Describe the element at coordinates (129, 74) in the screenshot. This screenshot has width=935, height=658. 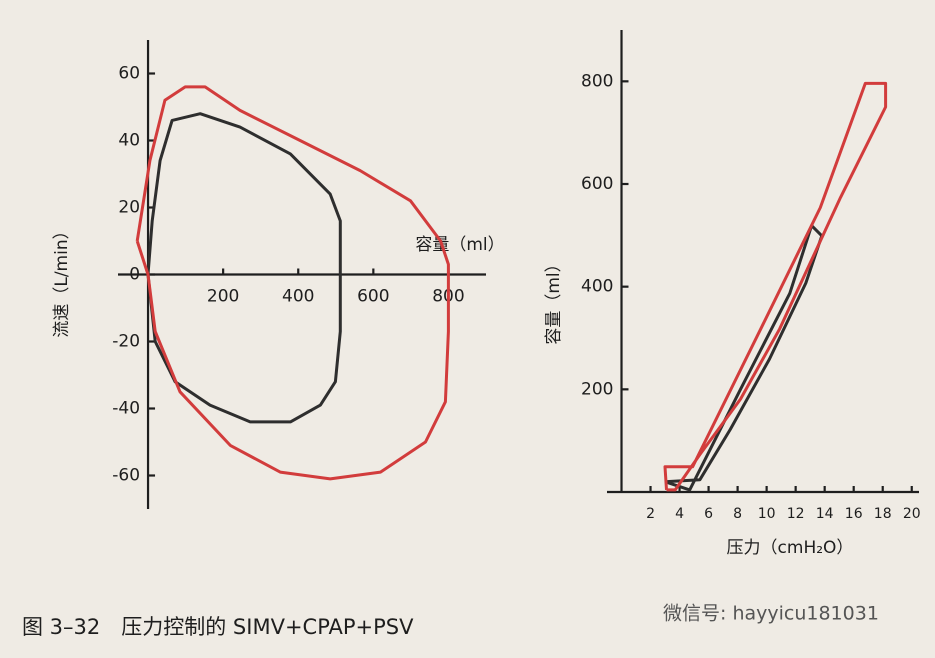
I see `y-tick-label: 60` at that location.